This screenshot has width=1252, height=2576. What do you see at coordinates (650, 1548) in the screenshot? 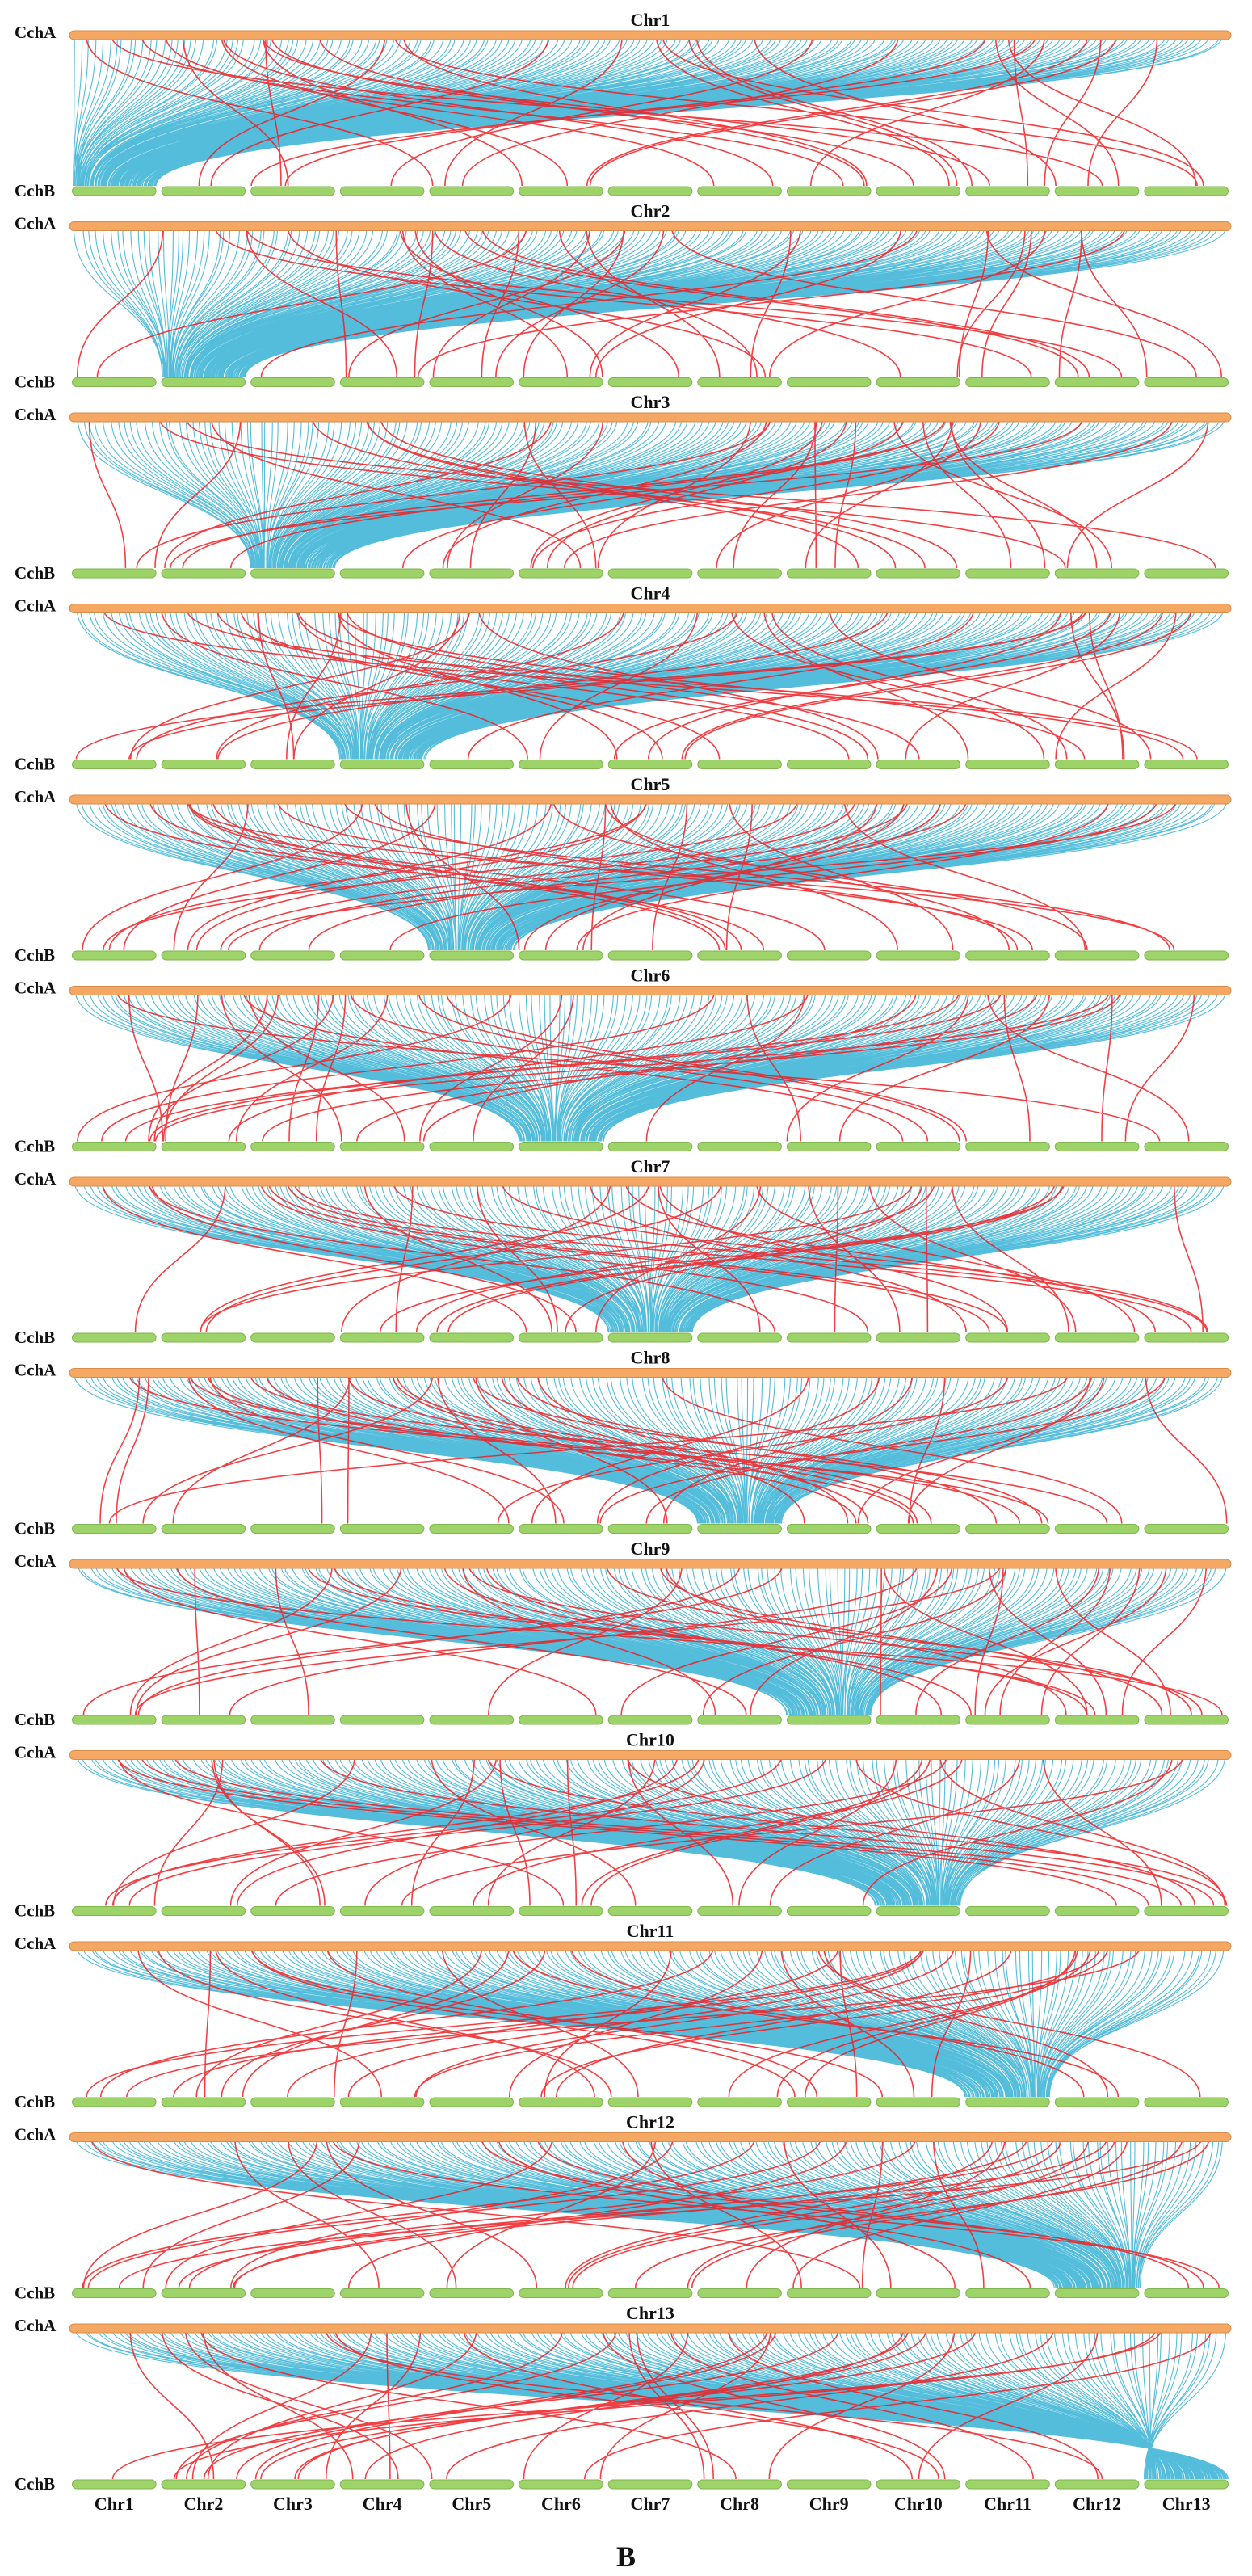
I see `row-title: Chr9` at bounding box center [650, 1548].